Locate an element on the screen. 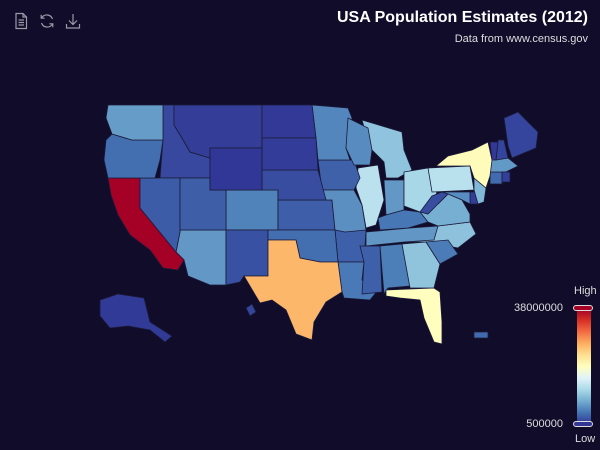  state-alaska is located at coordinates (136, 318).